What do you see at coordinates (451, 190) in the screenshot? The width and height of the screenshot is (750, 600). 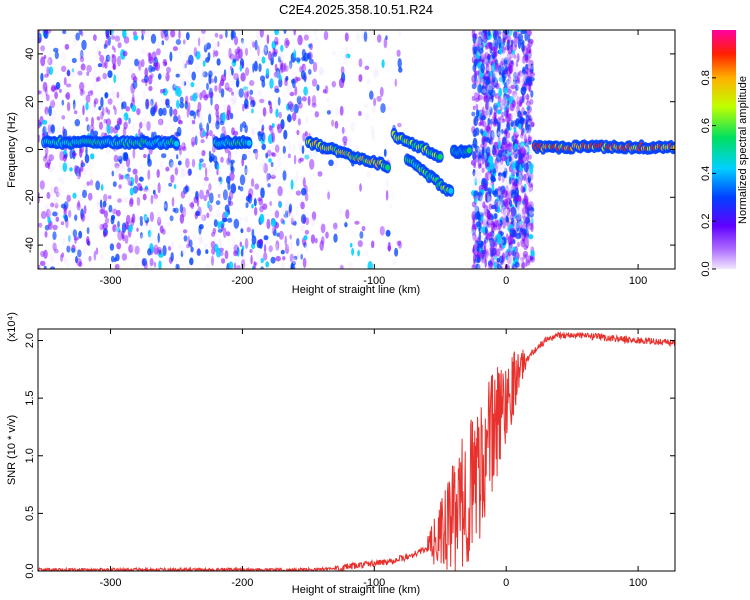 I see `signal-core` at bounding box center [451, 190].